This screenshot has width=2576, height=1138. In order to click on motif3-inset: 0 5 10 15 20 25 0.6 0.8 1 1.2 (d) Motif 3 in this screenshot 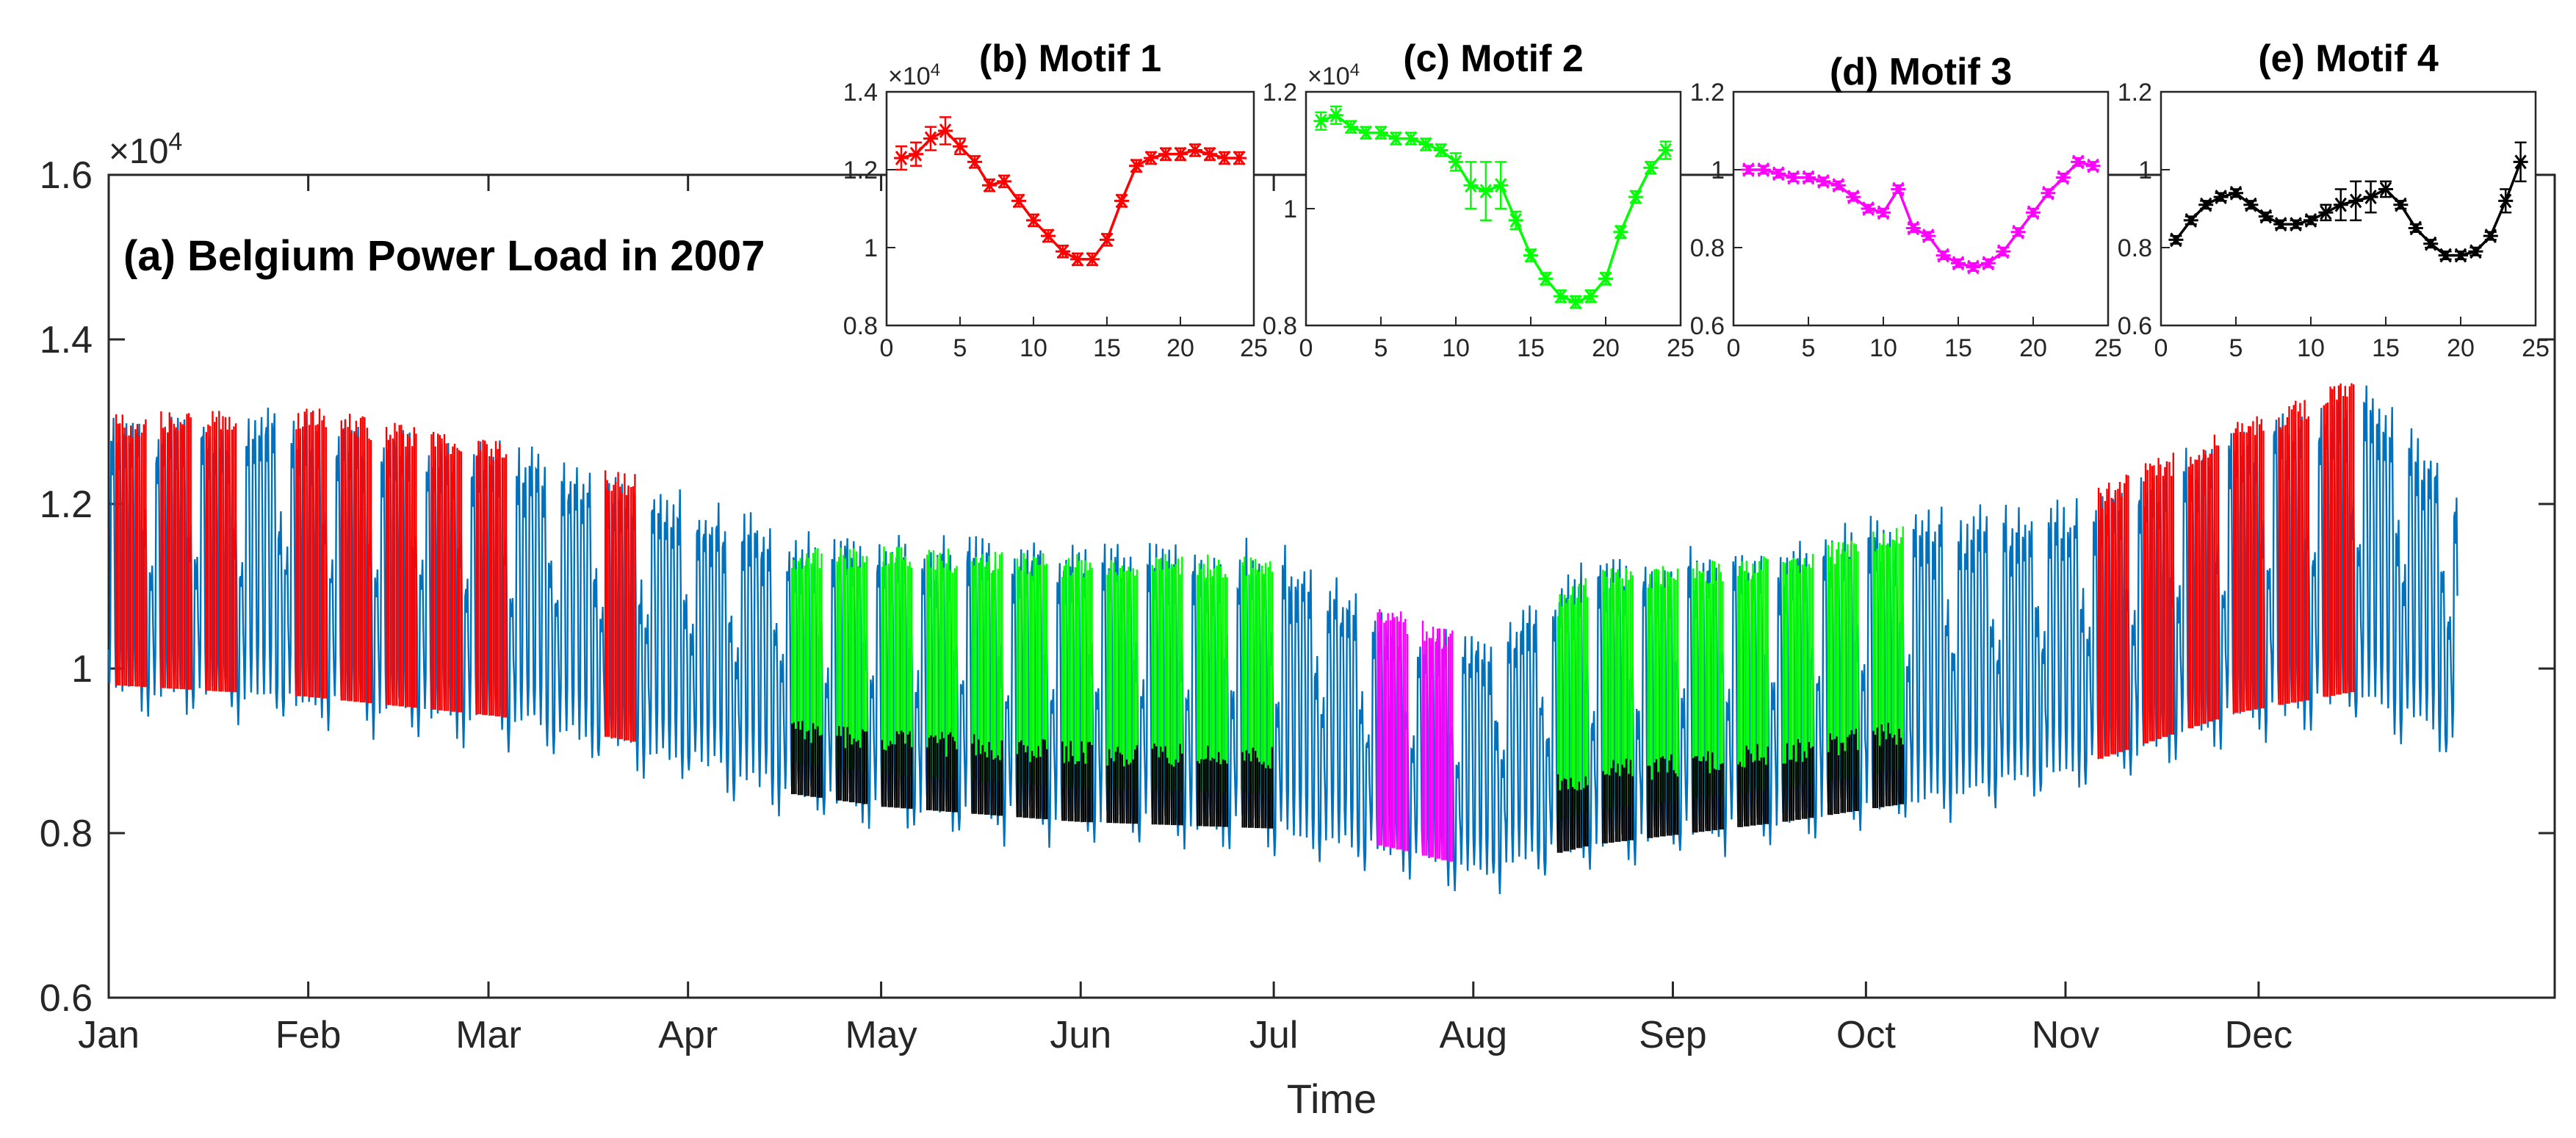, I will do `click(1906, 207)`.